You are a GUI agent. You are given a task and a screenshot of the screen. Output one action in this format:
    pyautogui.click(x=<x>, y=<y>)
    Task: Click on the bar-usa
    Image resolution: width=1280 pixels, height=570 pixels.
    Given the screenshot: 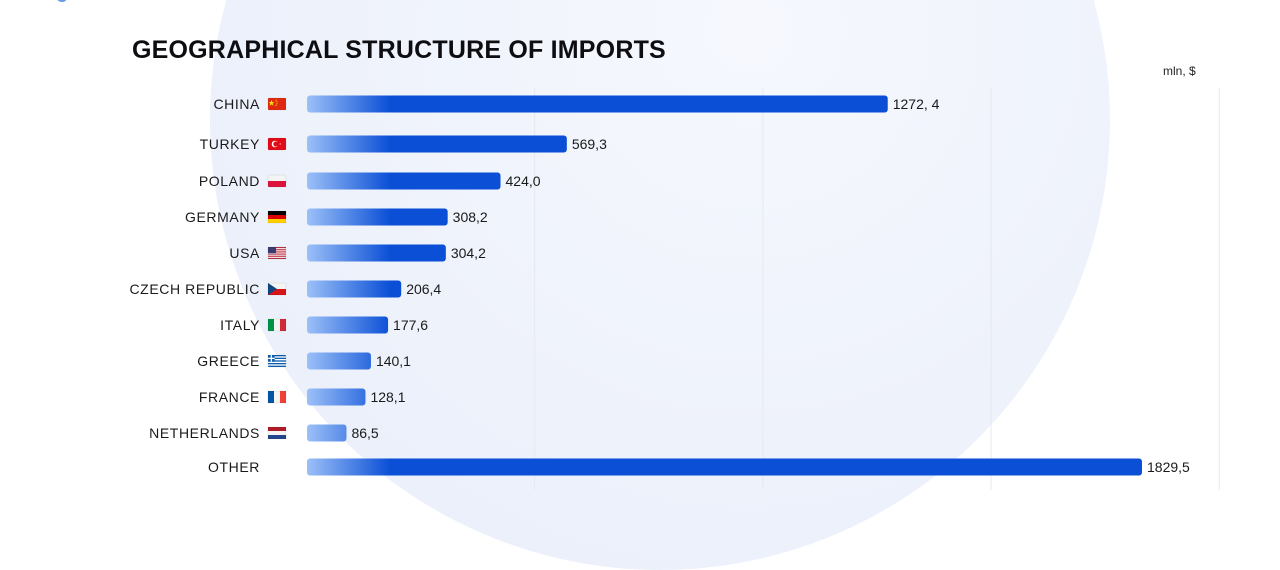 What is the action you would take?
    pyautogui.click(x=376, y=253)
    